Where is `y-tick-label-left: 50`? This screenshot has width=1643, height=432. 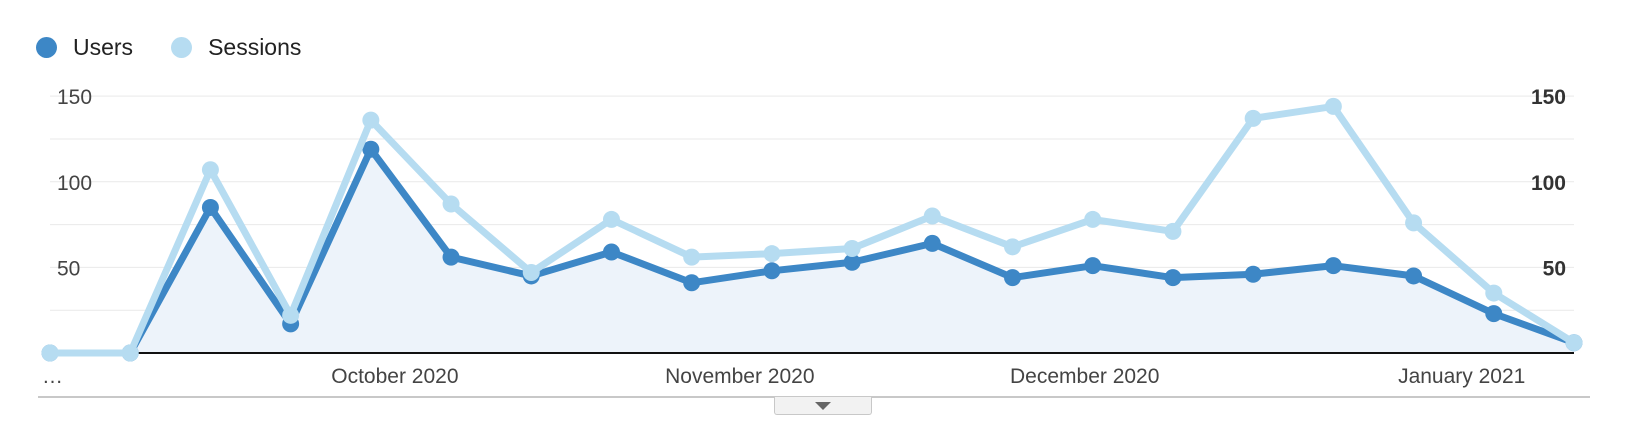 y-tick-label-left: 50 is located at coordinates (68, 268).